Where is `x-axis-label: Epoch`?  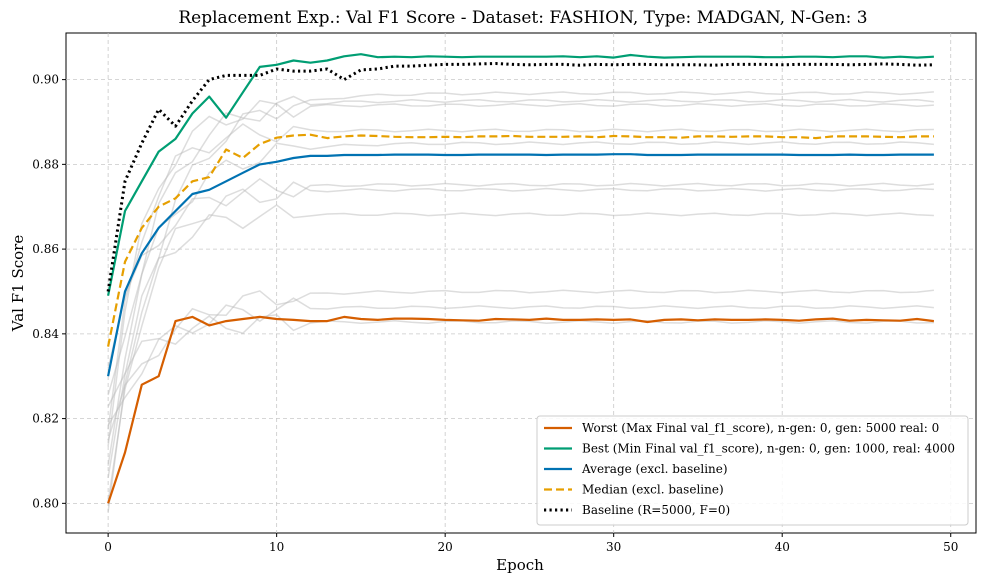 x-axis-label: Epoch is located at coordinates (520, 565).